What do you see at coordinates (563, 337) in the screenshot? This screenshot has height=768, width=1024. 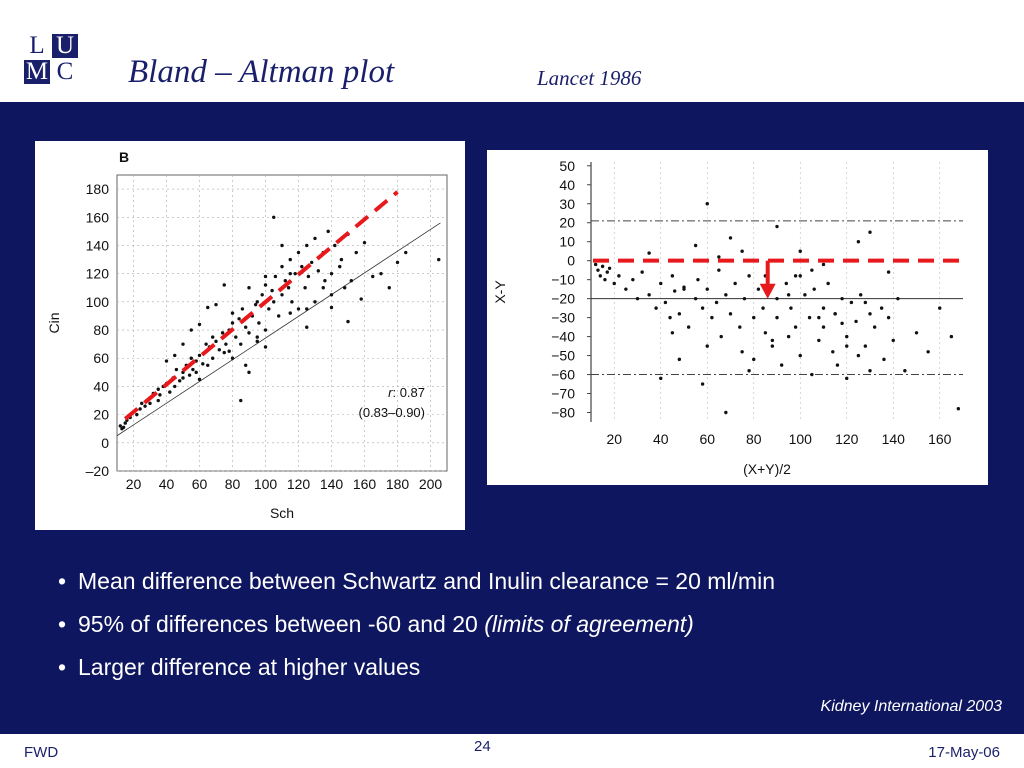 I see `y-tick-label: −40` at bounding box center [563, 337].